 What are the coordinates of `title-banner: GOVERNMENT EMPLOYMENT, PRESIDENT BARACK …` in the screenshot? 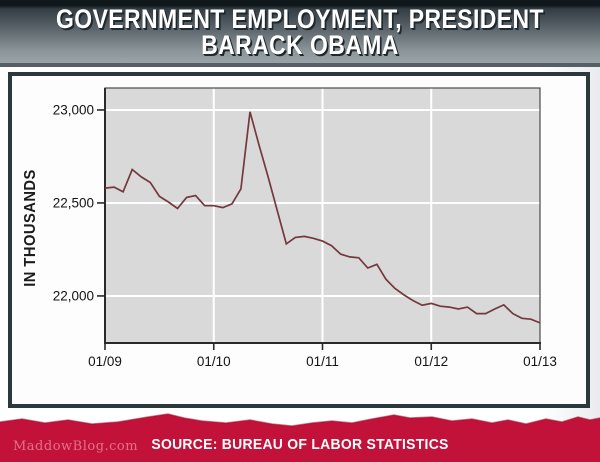 It's located at (300, 33).